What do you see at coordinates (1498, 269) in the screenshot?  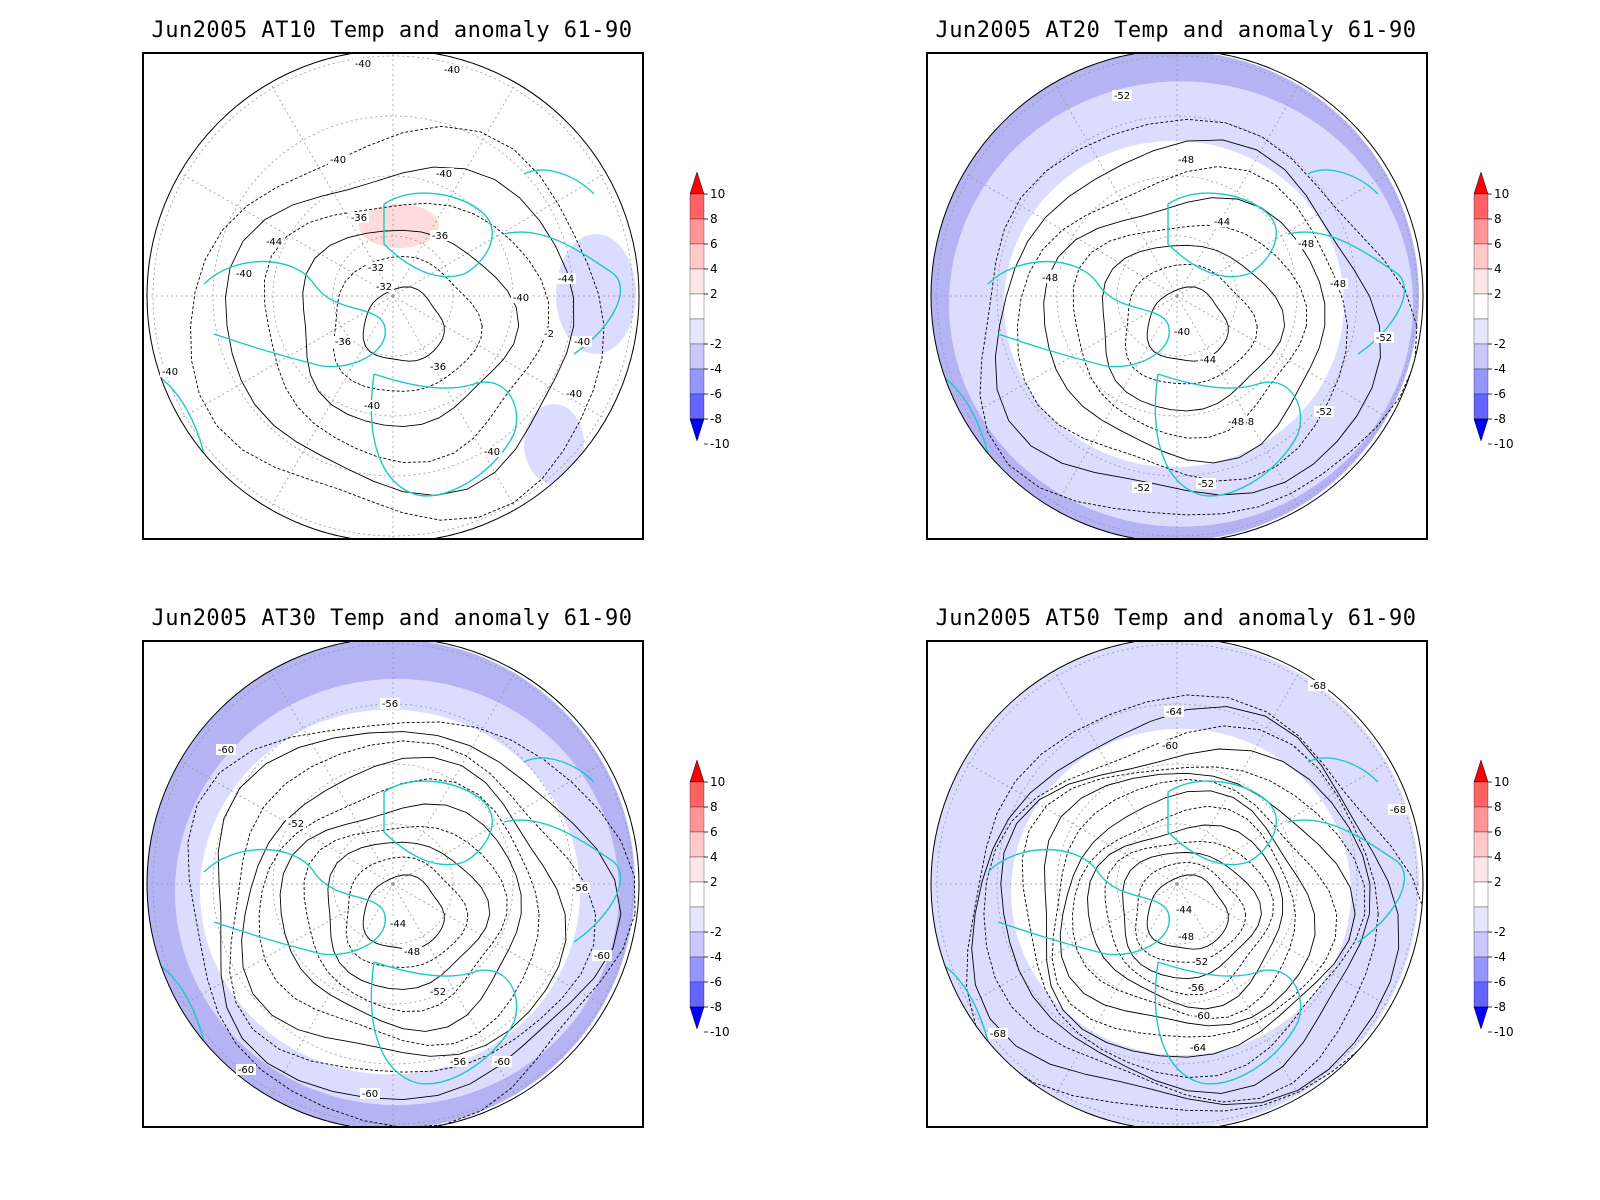 I see `colorbar-tick-label: 4` at bounding box center [1498, 269].